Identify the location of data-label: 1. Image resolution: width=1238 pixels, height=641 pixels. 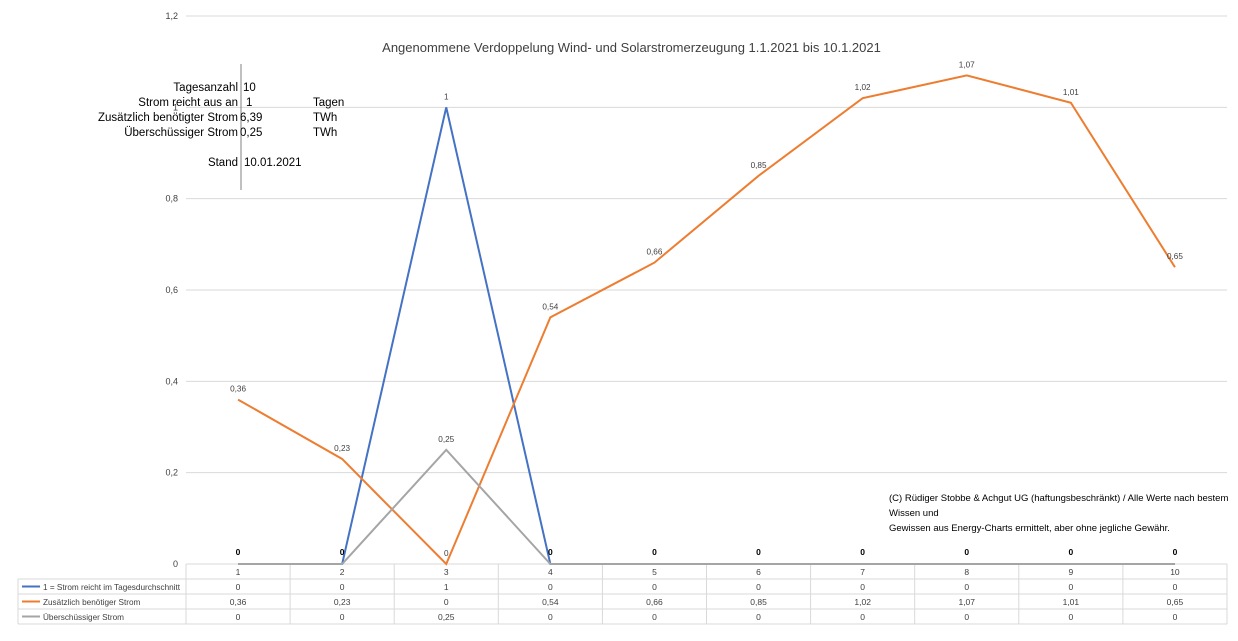
(446, 96).